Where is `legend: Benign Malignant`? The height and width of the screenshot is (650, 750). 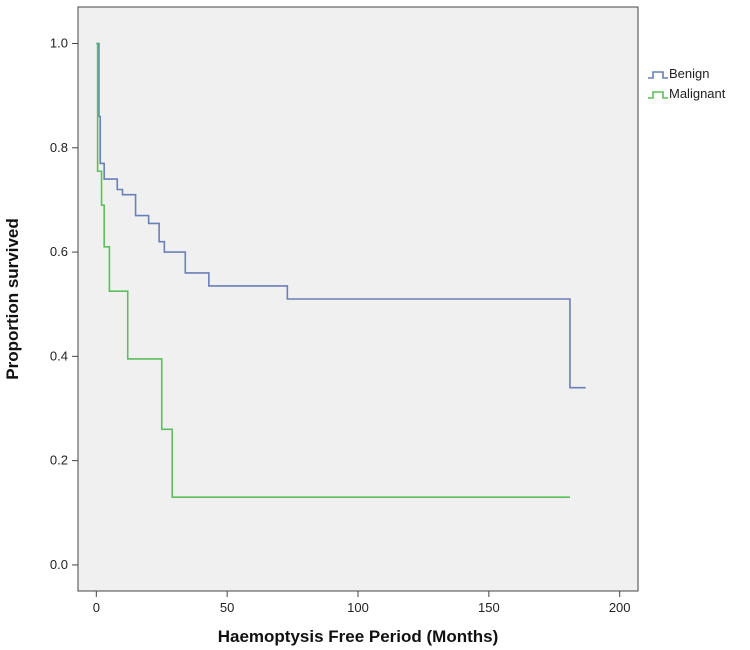
legend: Benign Malignant is located at coordinates (687, 83).